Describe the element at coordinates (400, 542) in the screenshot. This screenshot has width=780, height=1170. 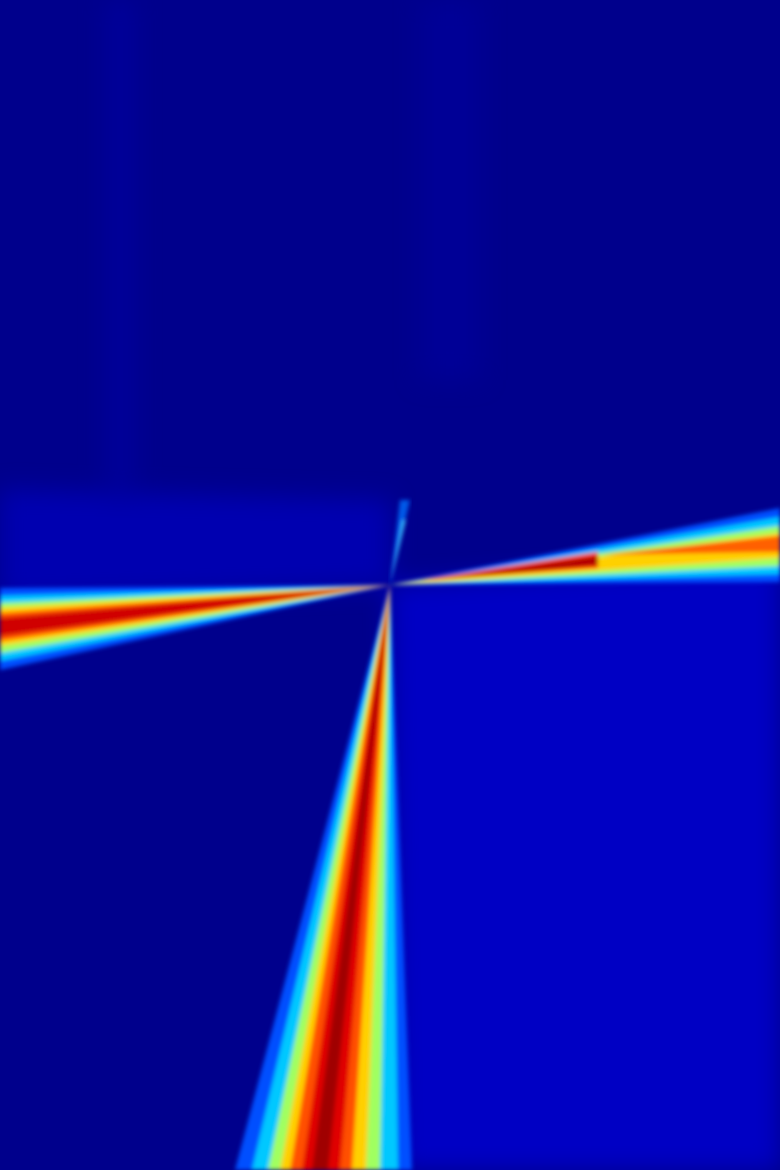
I see `beam-up` at that location.